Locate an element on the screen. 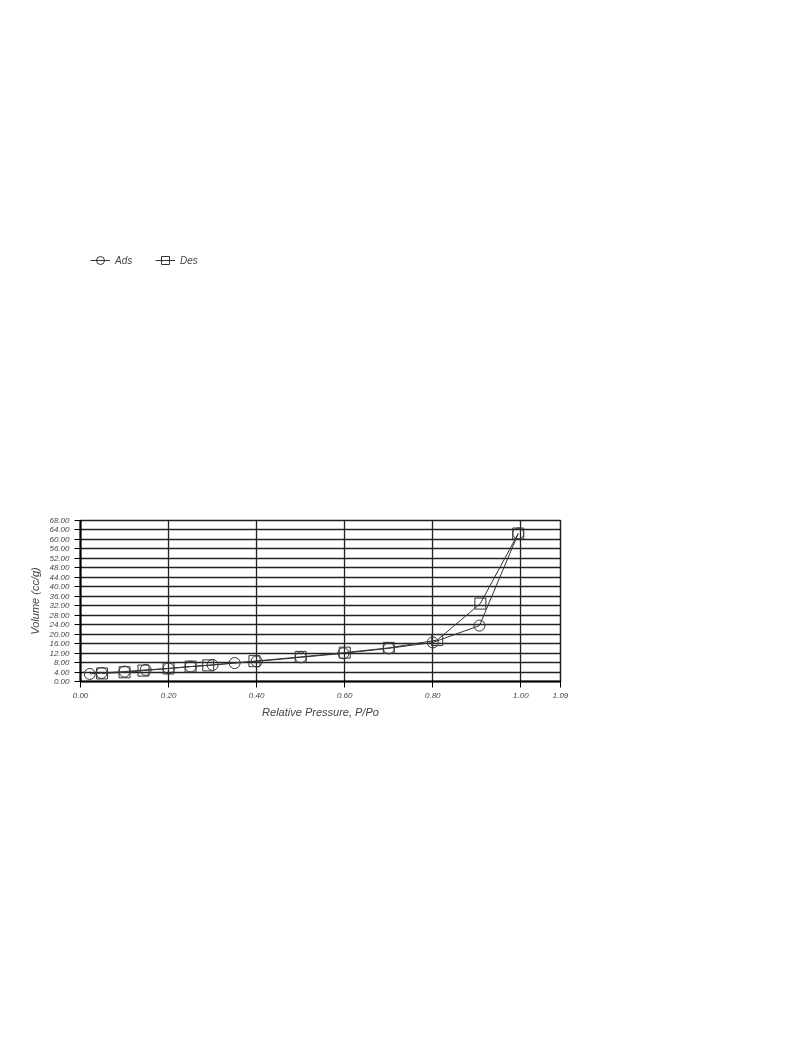 Image resolution: width=793 pixels, height=1053 pixels. y-tick-label: 32.00 is located at coordinates (60, 606).